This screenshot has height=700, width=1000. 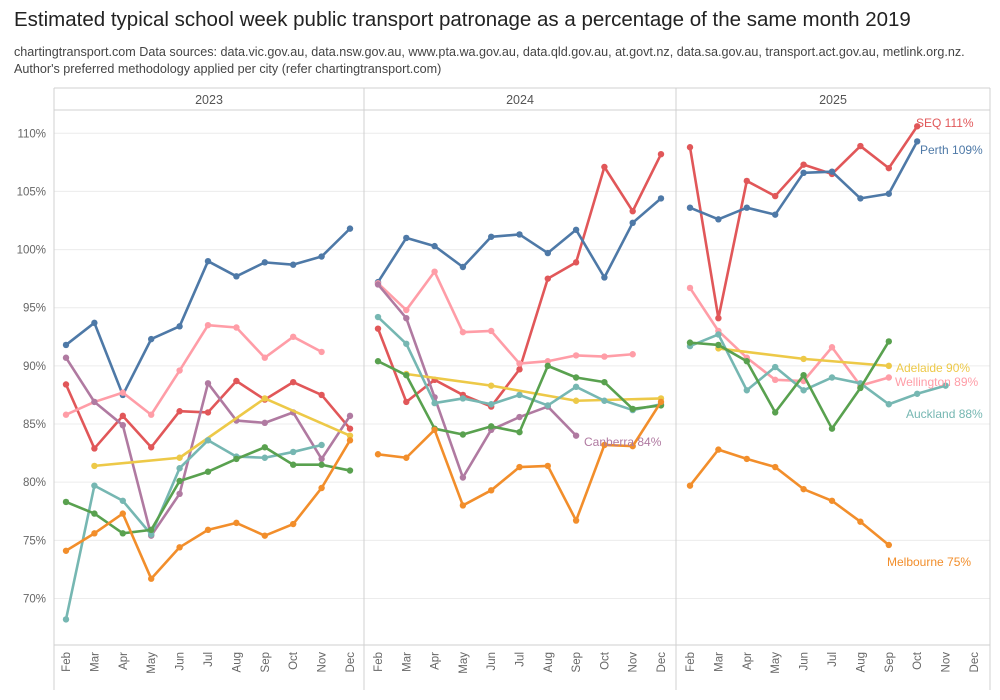 What do you see at coordinates (634, 662) in the screenshot?
I see `x-tick-label: Nov` at bounding box center [634, 662].